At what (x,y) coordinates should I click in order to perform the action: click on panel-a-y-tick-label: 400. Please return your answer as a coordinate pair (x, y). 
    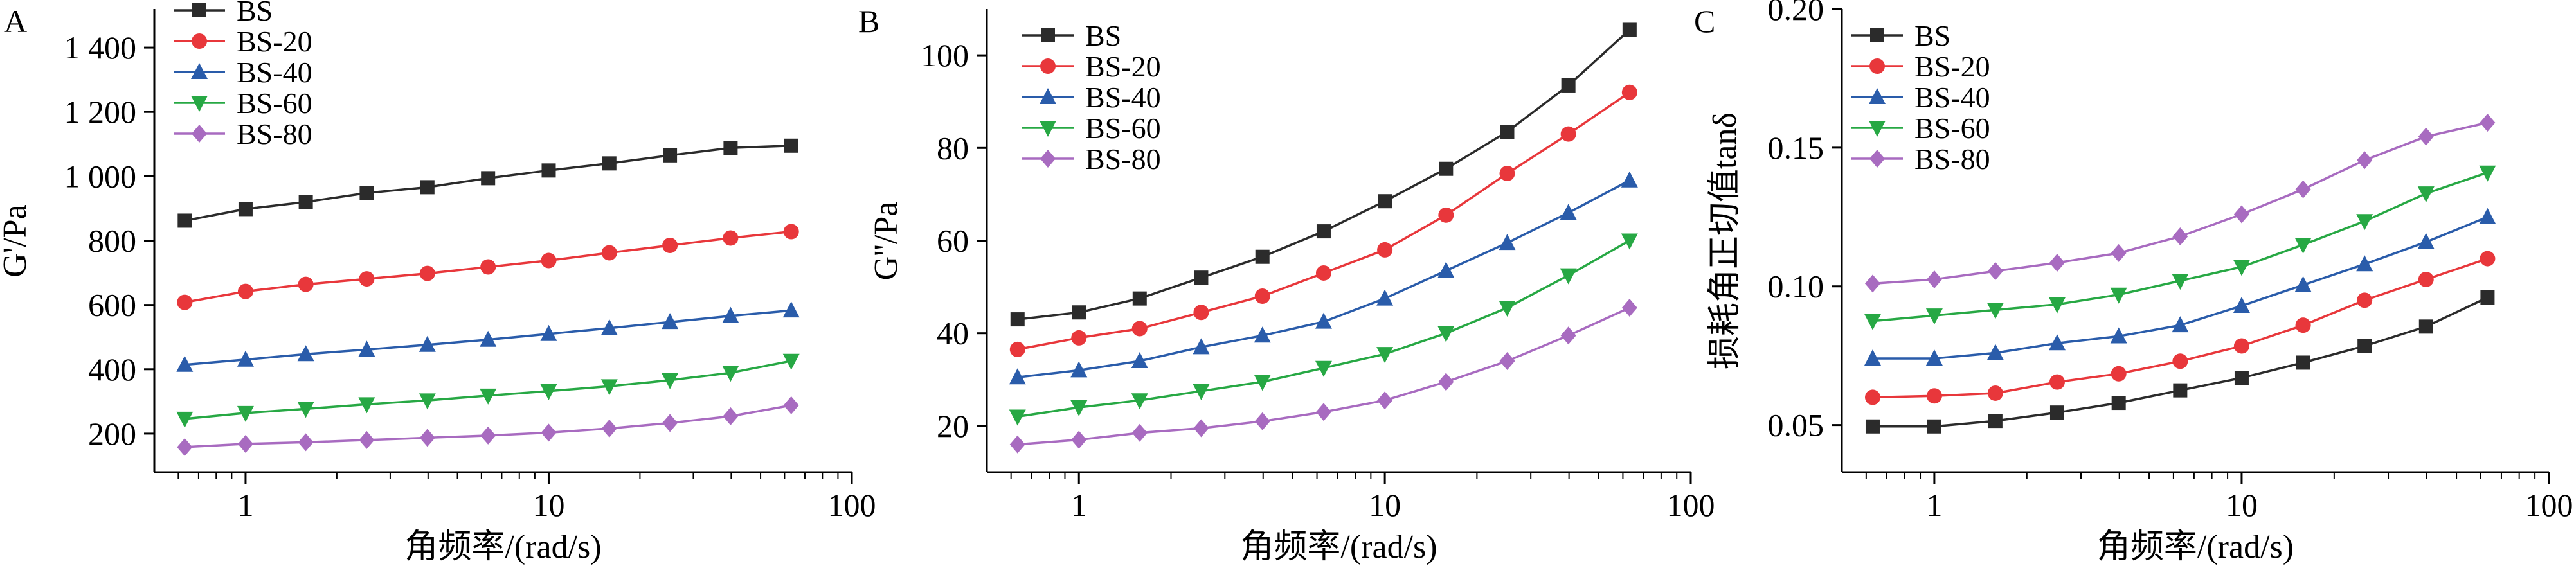
    Looking at the image, I should click on (112, 369).